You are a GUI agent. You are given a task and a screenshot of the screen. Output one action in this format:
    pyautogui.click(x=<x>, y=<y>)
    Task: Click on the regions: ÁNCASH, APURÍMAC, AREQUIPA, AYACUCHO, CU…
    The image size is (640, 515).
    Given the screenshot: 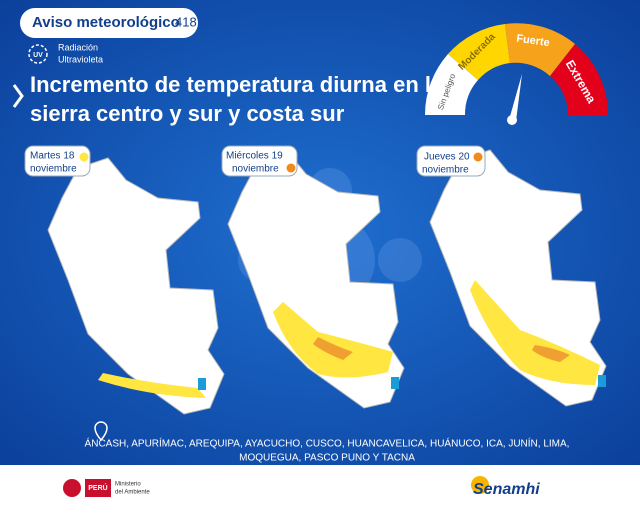 What is the action you would take?
    pyautogui.click(x=327, y=443)
    